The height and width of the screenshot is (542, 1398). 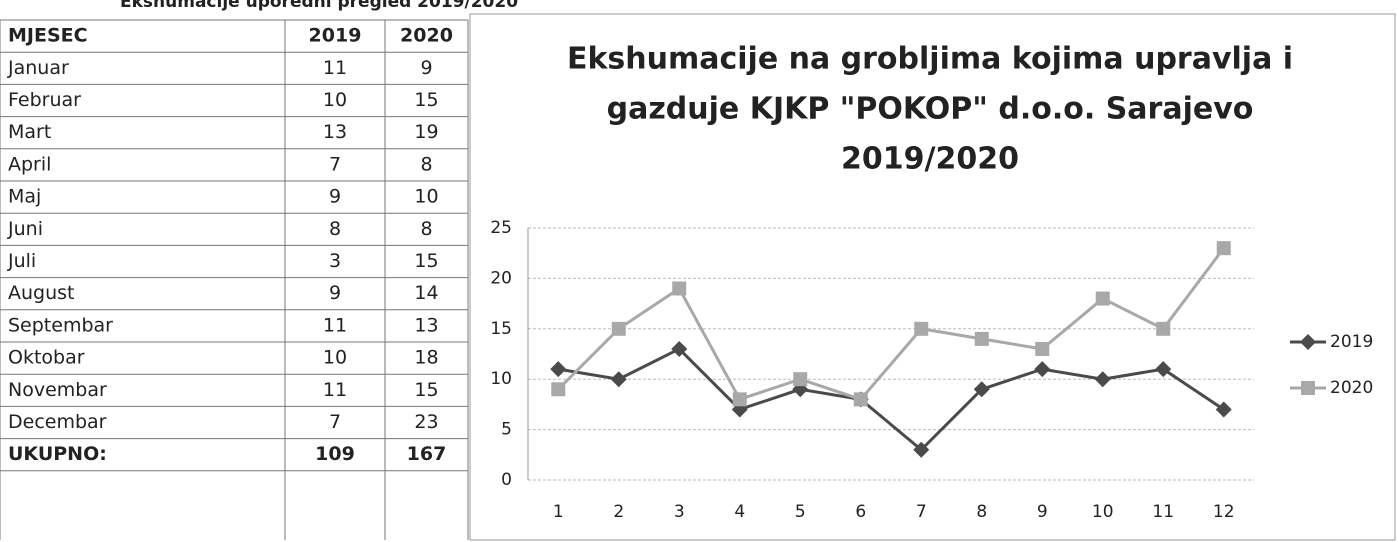 What do you see at coordinates (800, 512) in the screenshot?
I see `x-tick-label: 5` at bounding box center [800, 512].